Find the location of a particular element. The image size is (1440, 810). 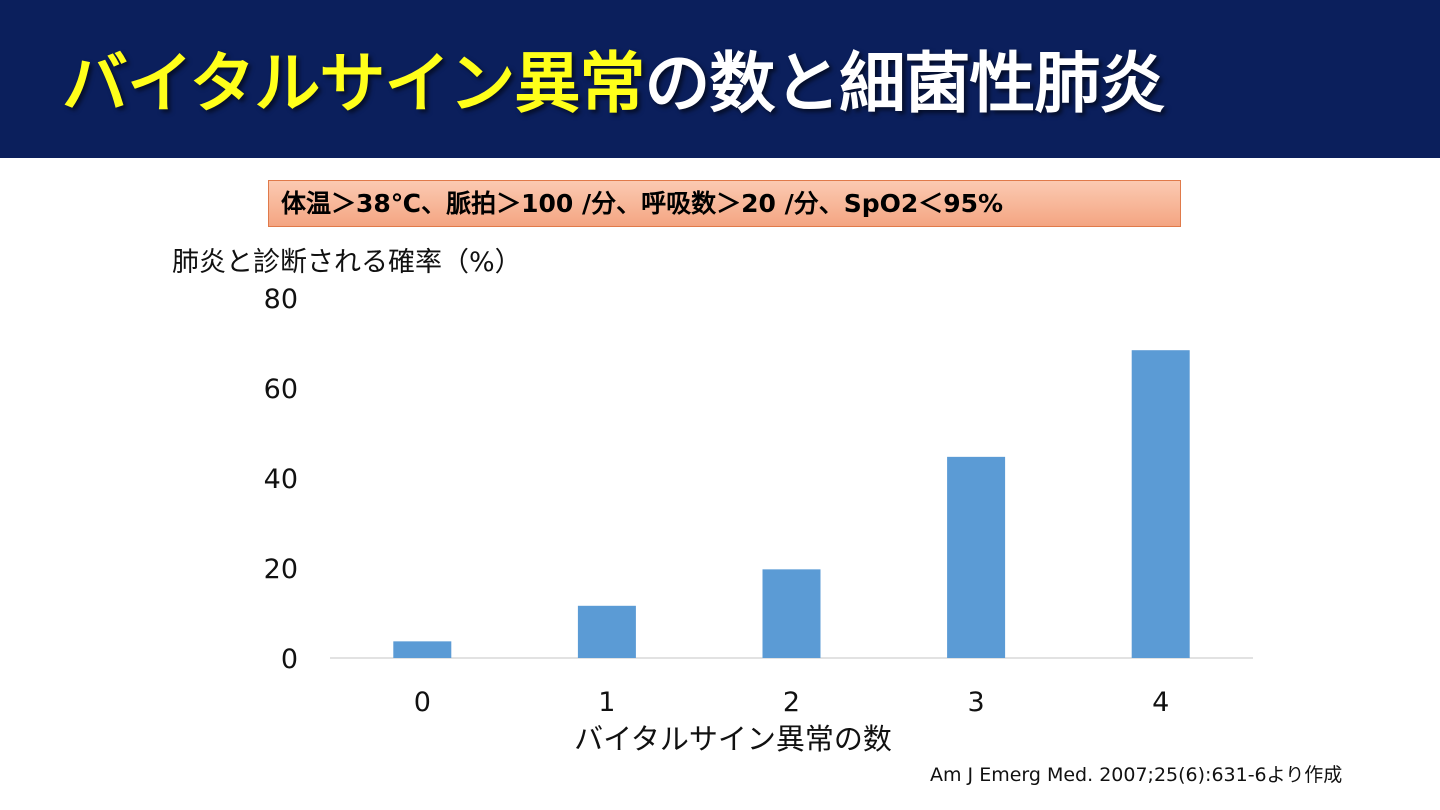

y-tick-label: 80 is located at coordinates (281, 299).